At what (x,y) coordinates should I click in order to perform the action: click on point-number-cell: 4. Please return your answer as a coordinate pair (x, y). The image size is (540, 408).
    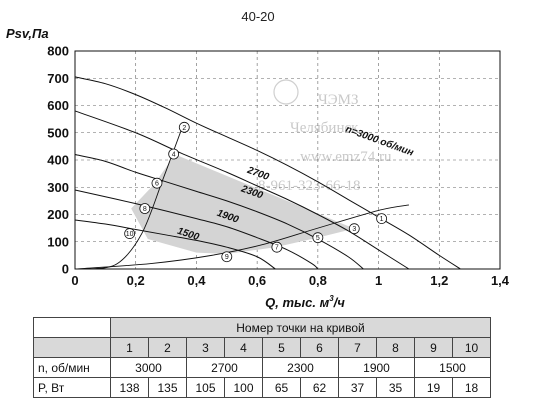
    Looking at the image, I should click on (243, 347).